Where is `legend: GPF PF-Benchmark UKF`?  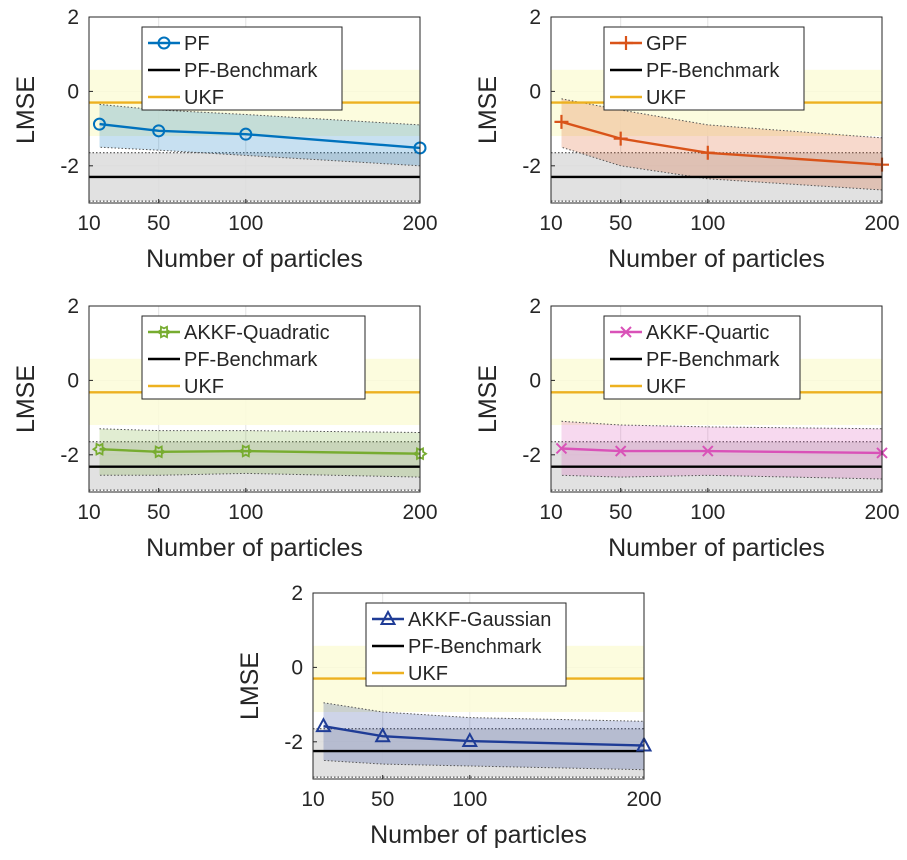
legend: GPF PF-Benchmark UKF is located at coordinates (704, 68).